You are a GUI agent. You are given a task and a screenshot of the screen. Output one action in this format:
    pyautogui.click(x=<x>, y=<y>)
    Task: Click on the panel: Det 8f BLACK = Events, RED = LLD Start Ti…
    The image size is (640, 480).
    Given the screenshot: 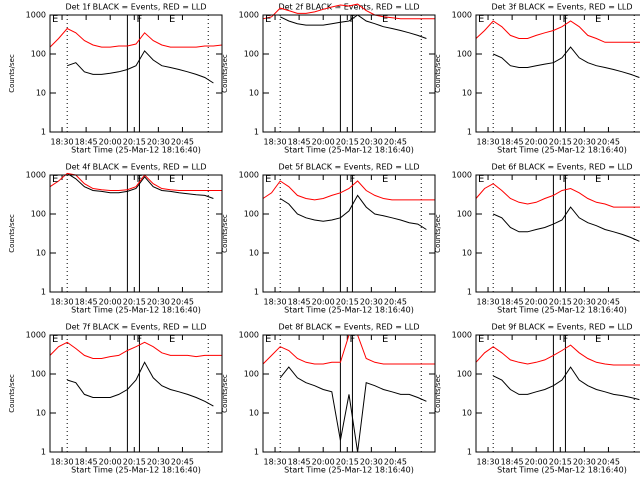 What is the action you would take?
    pyautogui.click(x=328, y=399)
    